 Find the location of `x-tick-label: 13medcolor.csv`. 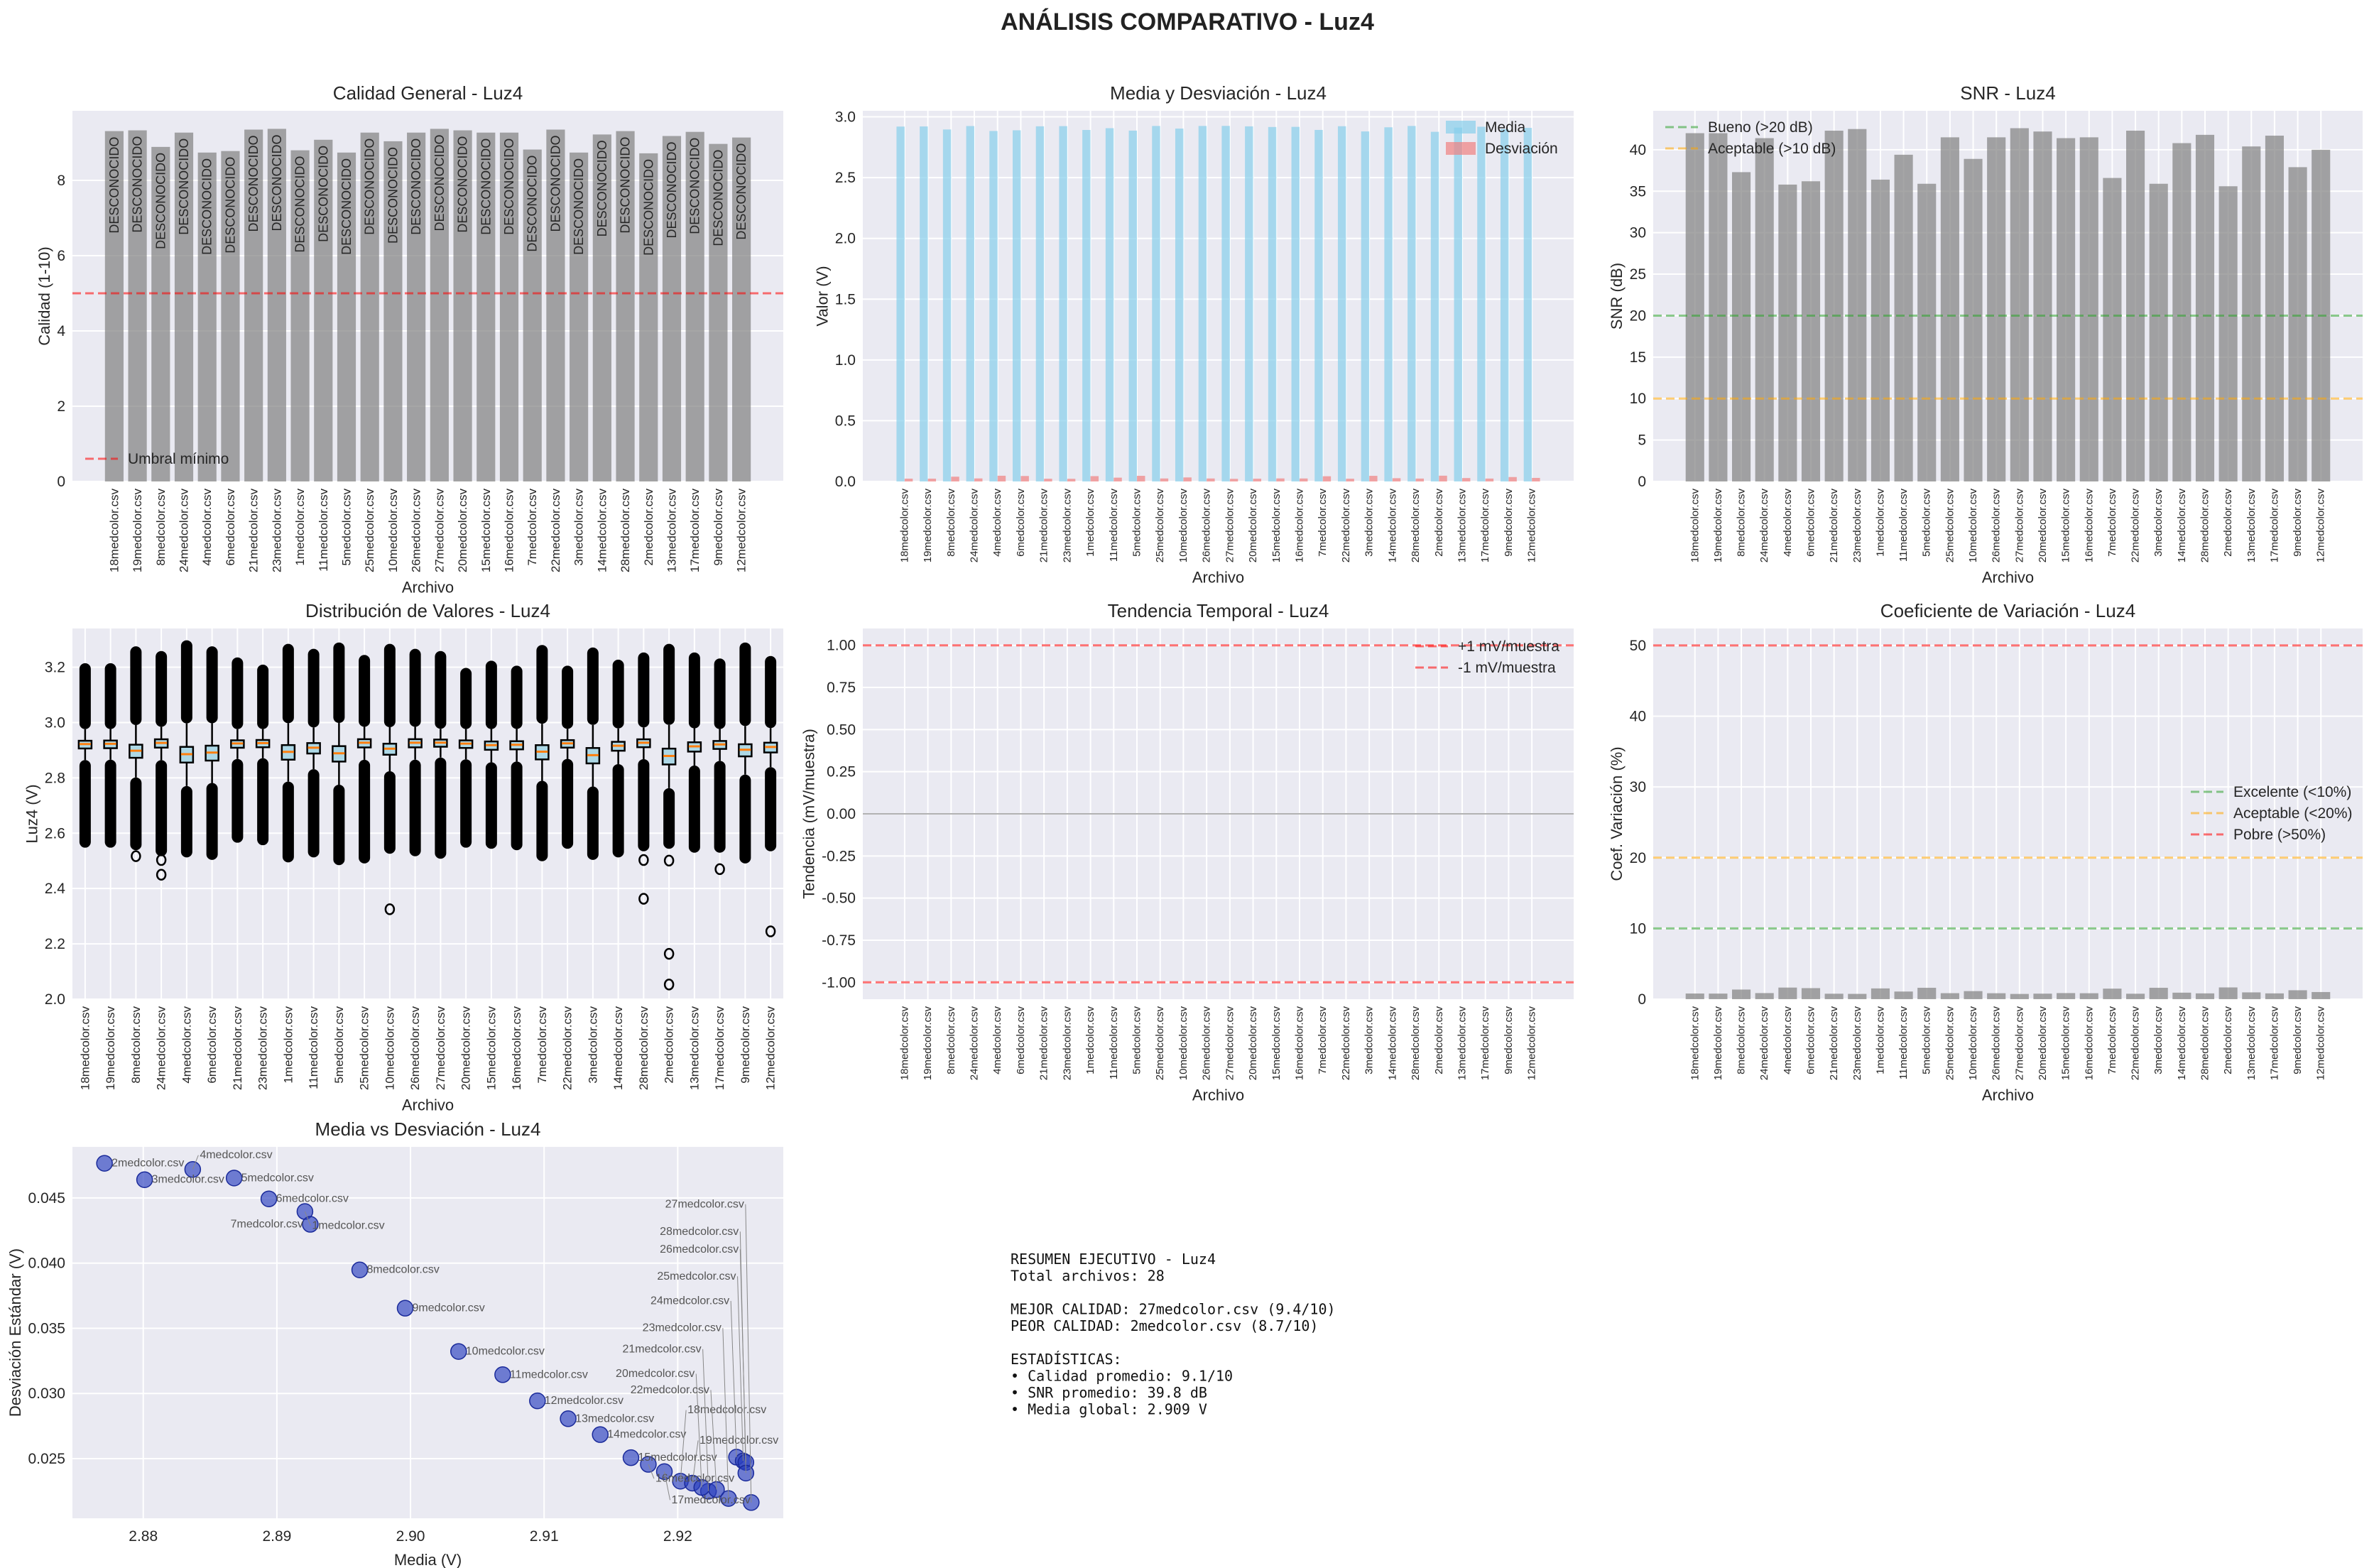

x-tick-label: 13medcolor.csv is located at coordinates (672, 531).